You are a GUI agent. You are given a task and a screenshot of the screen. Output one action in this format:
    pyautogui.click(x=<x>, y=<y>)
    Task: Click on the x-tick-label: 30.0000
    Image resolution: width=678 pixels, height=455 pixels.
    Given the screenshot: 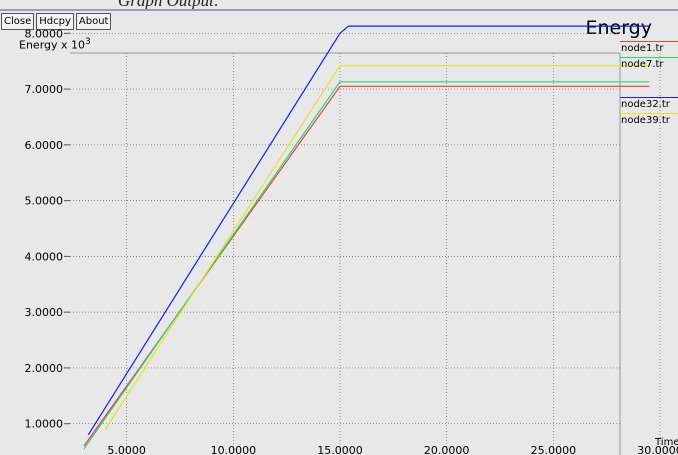 What is the action you would take?
    pyautogui.click(x=657, y=449)
    